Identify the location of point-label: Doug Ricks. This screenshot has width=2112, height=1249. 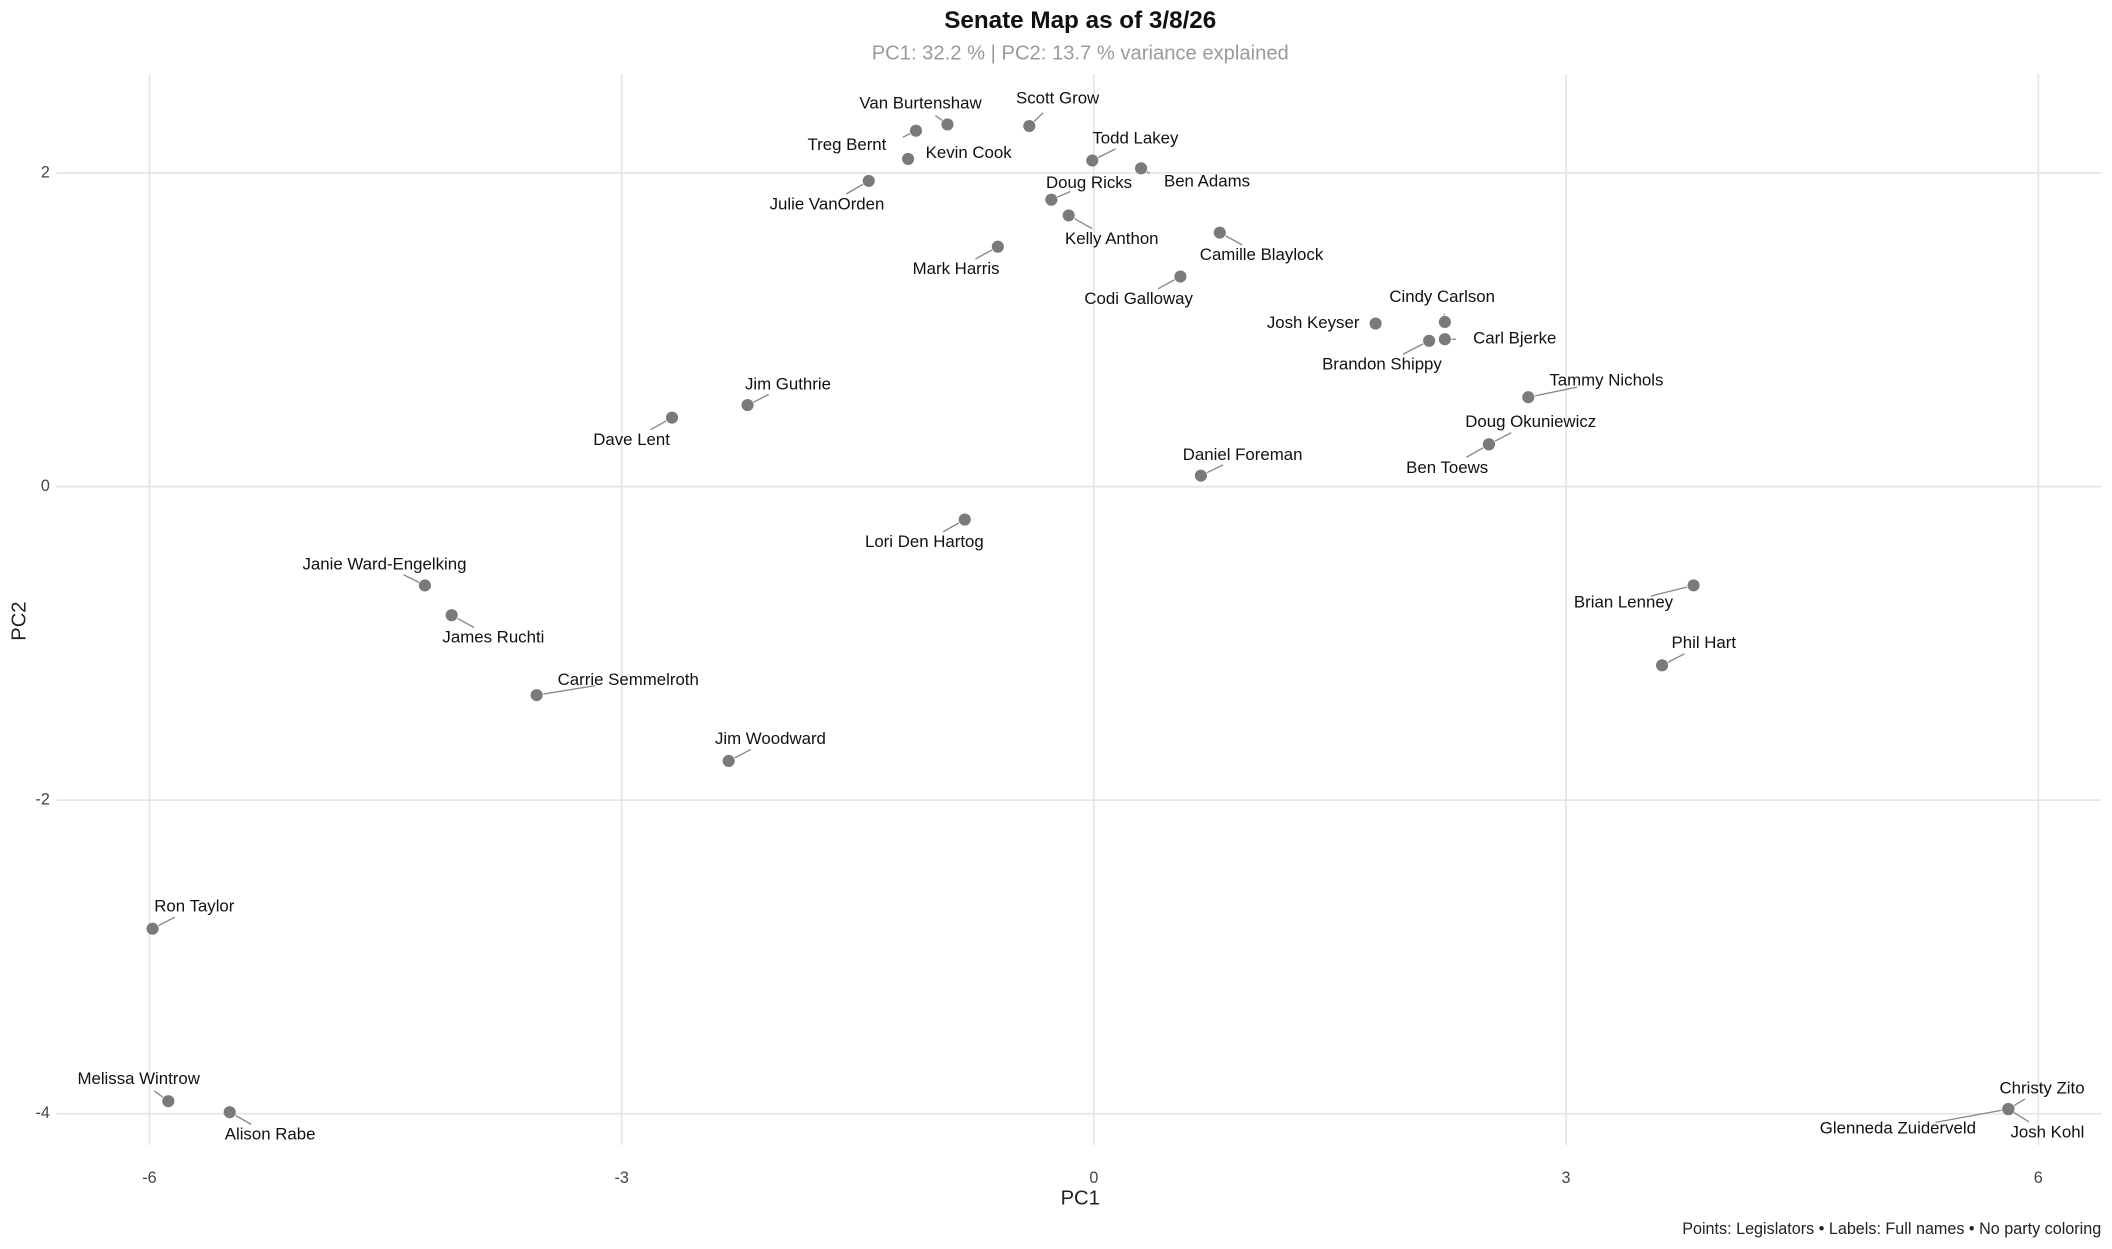
(1089, 182).